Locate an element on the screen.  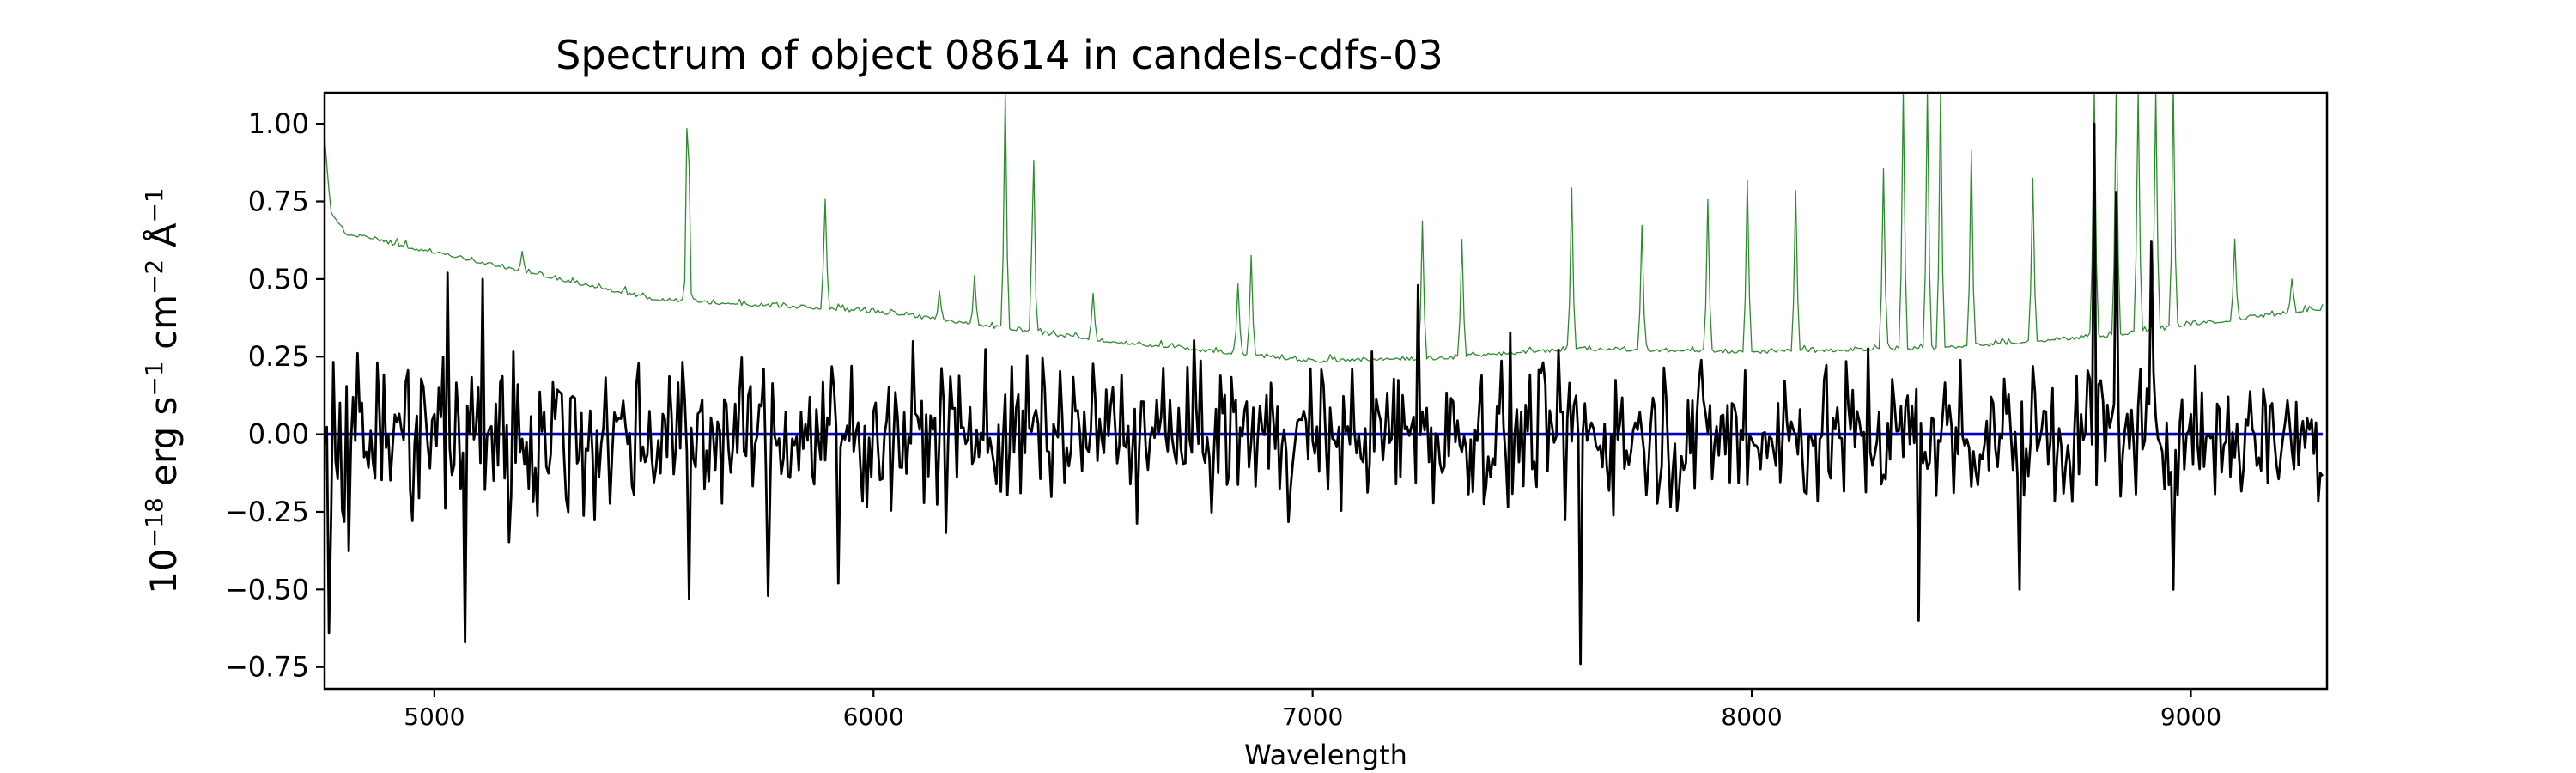
y-tick-label: 0.75 is located at coordinates (279, 202).